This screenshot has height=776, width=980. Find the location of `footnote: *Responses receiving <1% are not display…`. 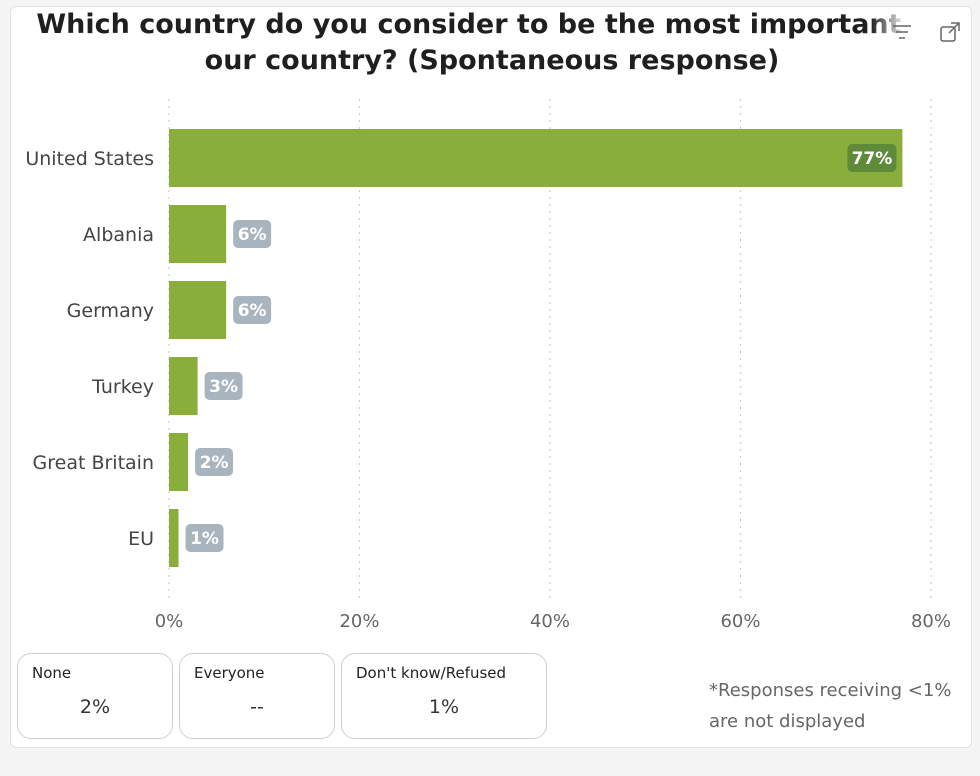

footnote: *Responses receiving <1% are not display… is located at coordinates (834, 706).